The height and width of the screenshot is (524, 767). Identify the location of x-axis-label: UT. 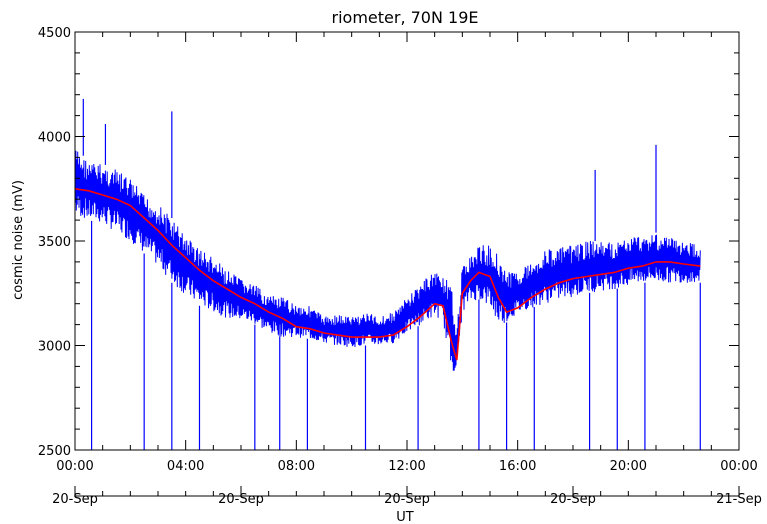
(405, 517).